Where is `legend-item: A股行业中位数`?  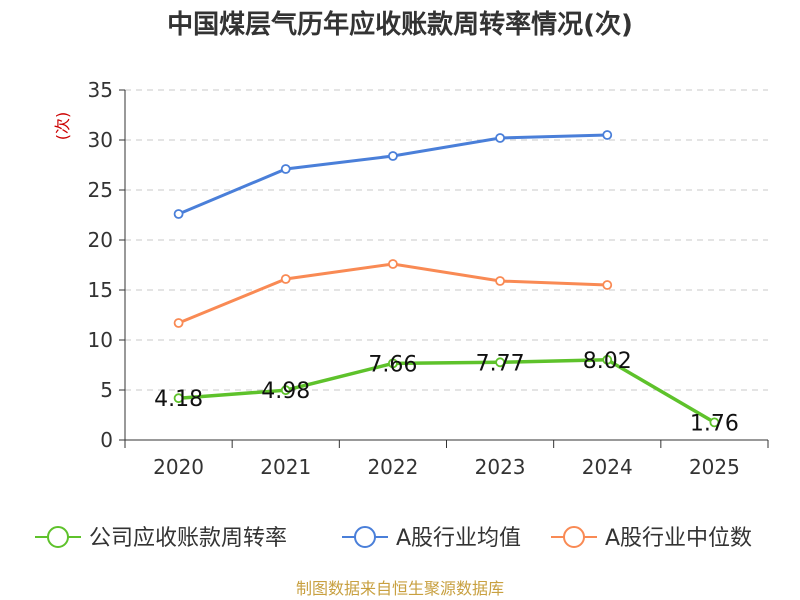 legend-item: A股行业中位数 is located at coordinates (651, 538).